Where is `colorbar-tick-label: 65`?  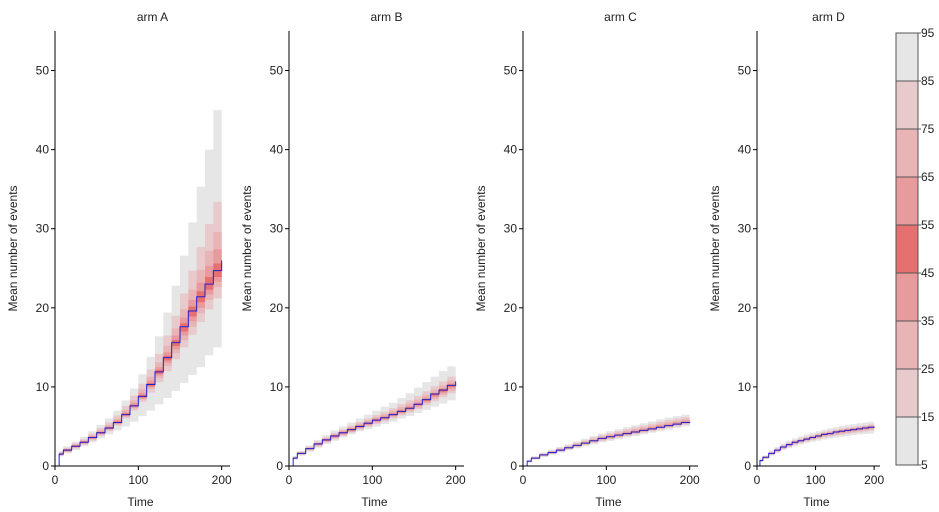
colorbar-tick-label: 65 is located at coordinates (928, 177).